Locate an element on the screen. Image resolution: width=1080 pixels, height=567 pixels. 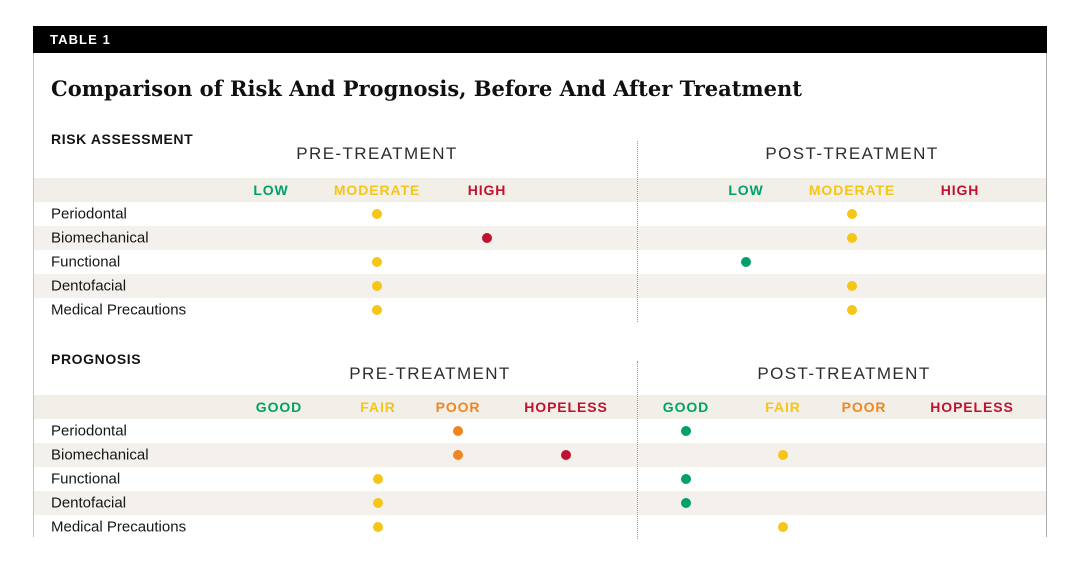
rating-dot-prognosis-medical-precautions-pre-fair is located at coordinates (378, 527).